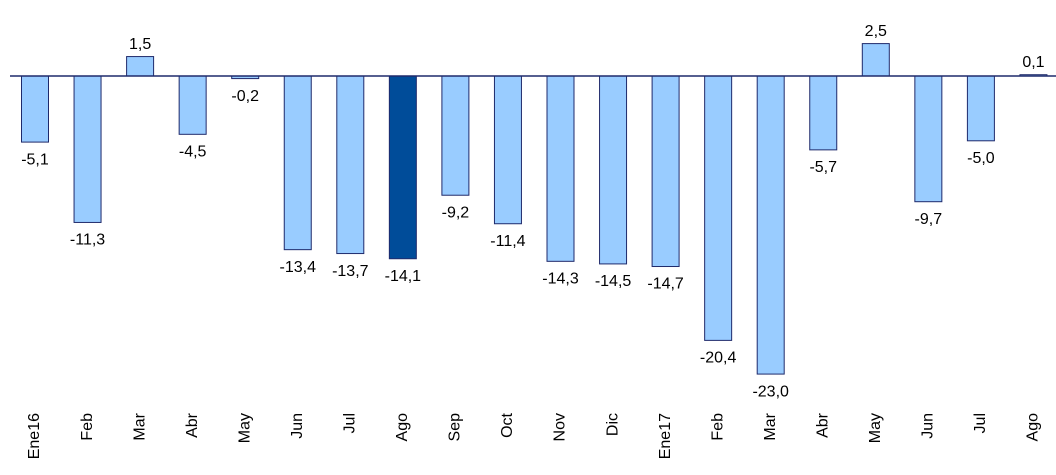 This screenshot has width=1056, height=475. Describe the element at coordinates (665, 436) in the screenshot. I see `x-tick-label: Ene17` at that location.